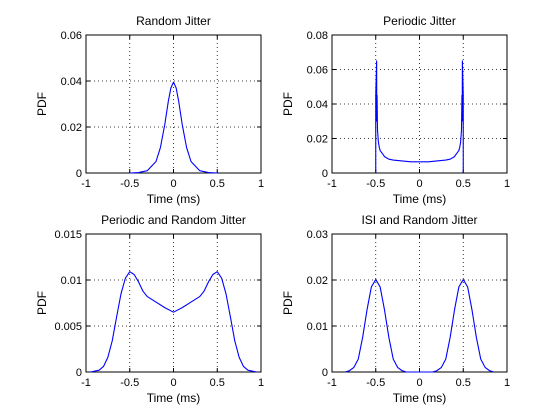  What do you see at coordinates (68, 235) in the screenshot?
I see `y-tick-label: 0.015` at bounding box center [68, 235].